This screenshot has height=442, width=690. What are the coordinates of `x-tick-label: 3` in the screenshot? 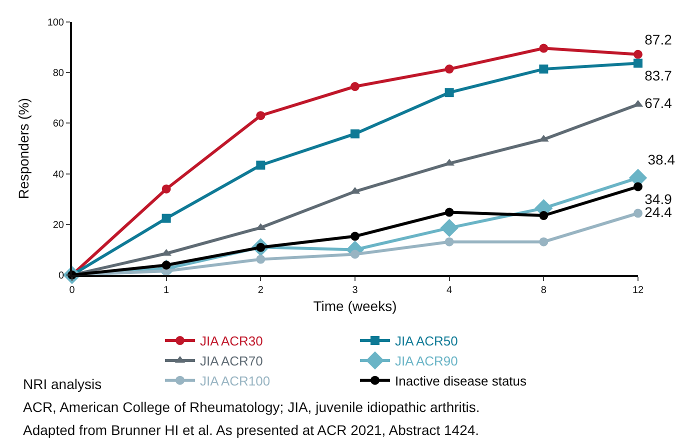 It's located at (355, 290).